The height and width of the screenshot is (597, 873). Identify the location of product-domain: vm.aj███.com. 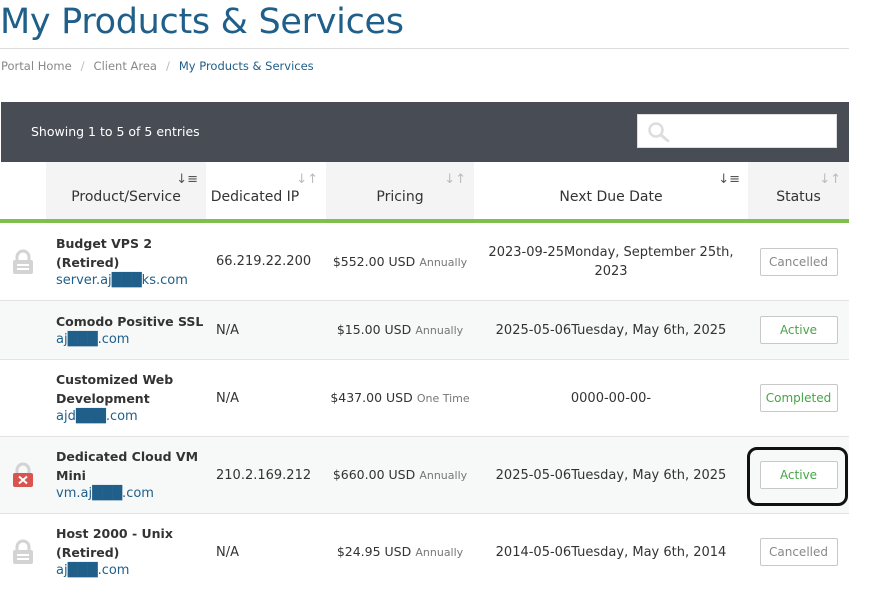
(105, 493).